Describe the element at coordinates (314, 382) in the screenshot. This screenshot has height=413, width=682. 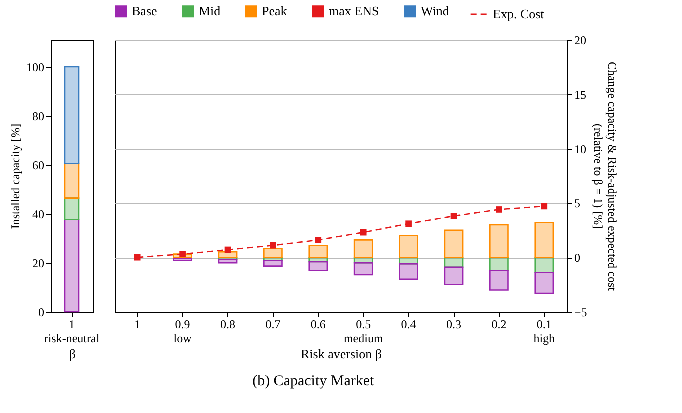
I see `text: (b) Capacity Market` at that location.